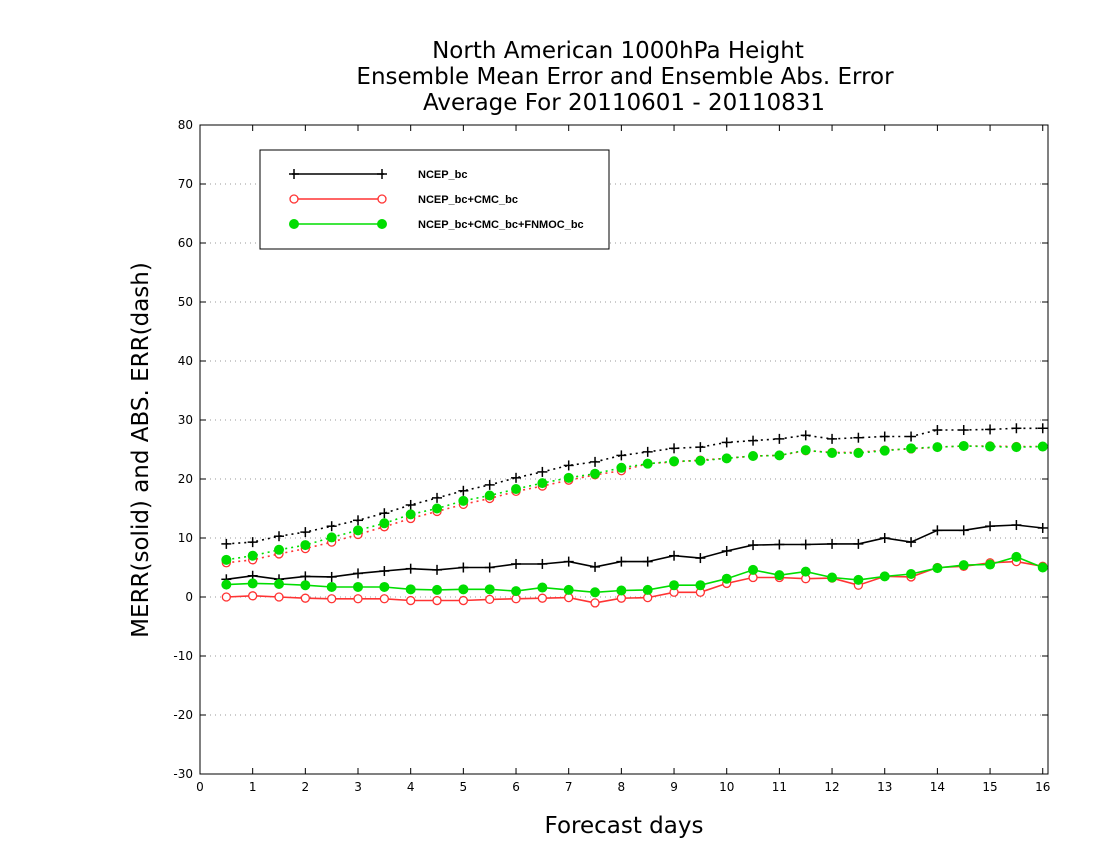 This screenshot has height=850, width=1100. What do you see at coordinates (501, 225) in the screenshot?
I see `legend-label: NCEP_bc+CMC_bc+FNMOC_bc` at bounding box center [501, 225].